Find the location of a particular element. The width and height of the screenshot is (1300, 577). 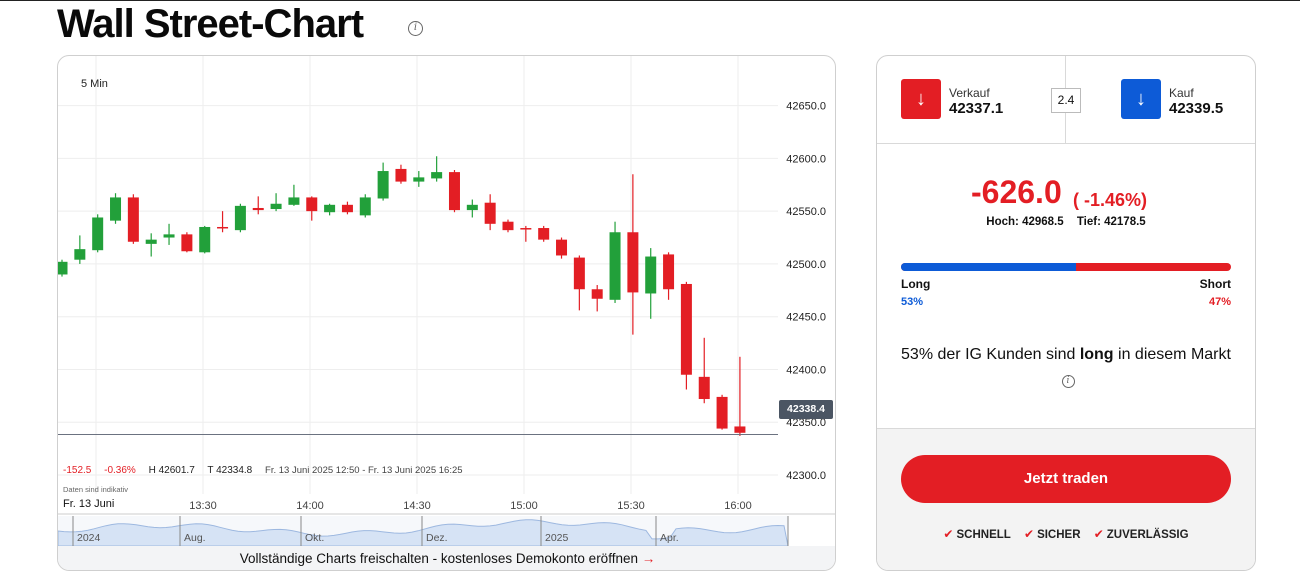

short-pct: 47% is located at coordinates (1219, 302).